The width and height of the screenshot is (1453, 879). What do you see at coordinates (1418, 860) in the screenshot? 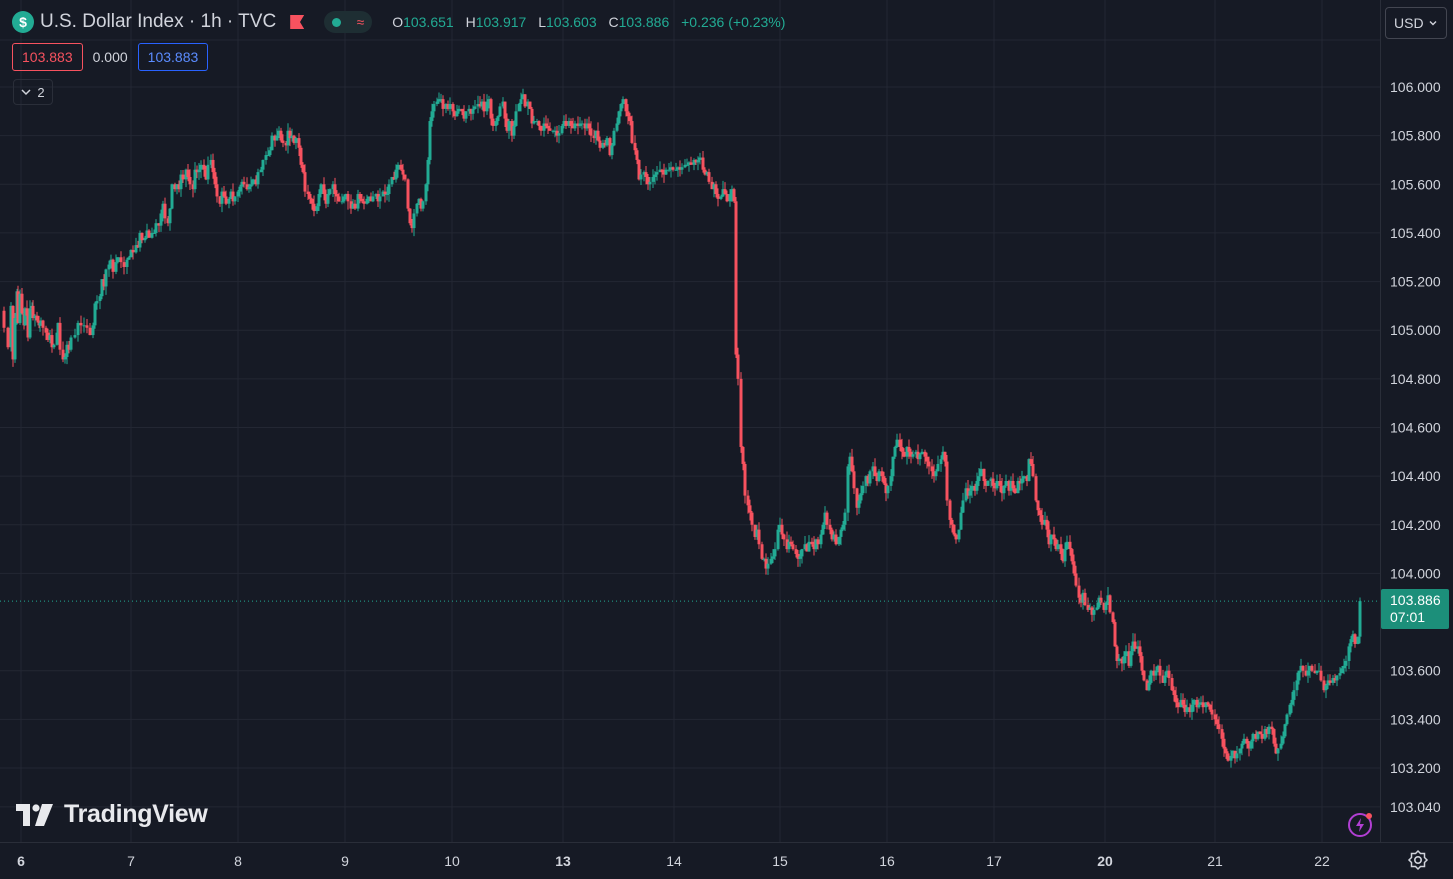
I see `settings-gear-icon` at bounding box center [1418, 860].